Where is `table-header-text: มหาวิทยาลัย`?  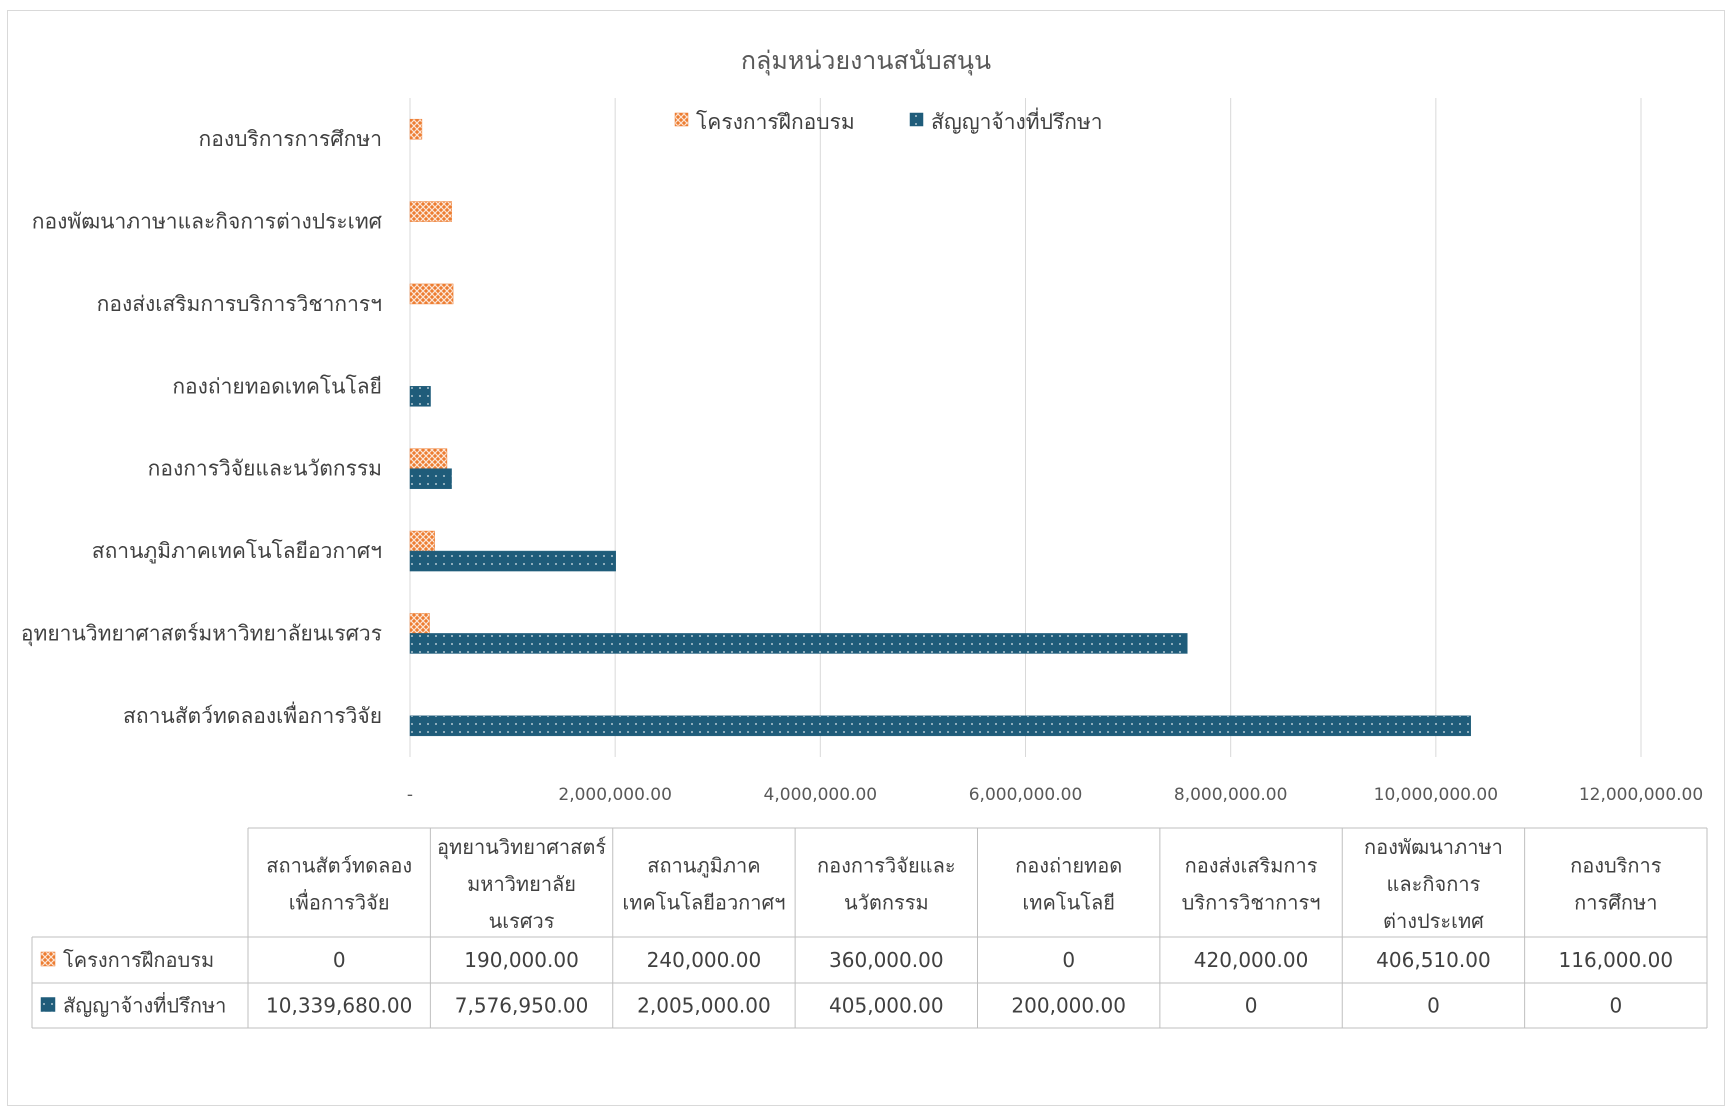 table-header-text: มหาวิทยาลัย is located at coordinates (521, 884).